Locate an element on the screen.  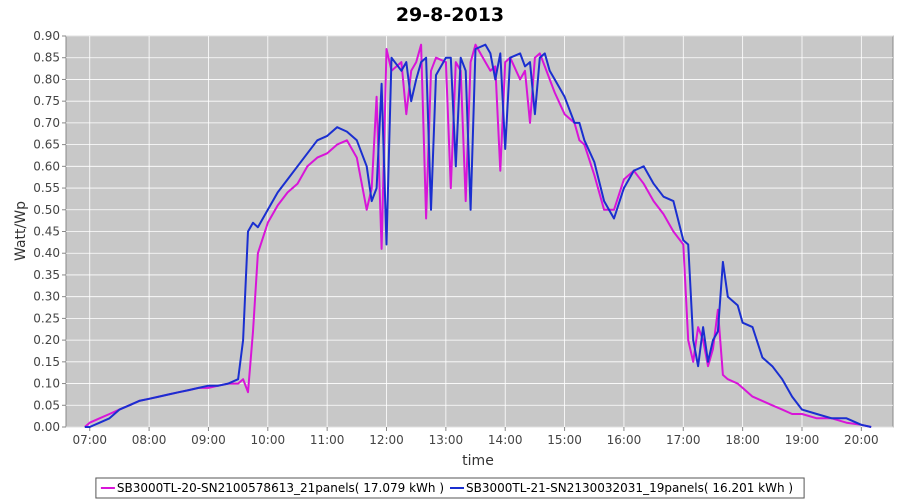
y-tick-label: 0.40 is located at coordinates (46, 253).